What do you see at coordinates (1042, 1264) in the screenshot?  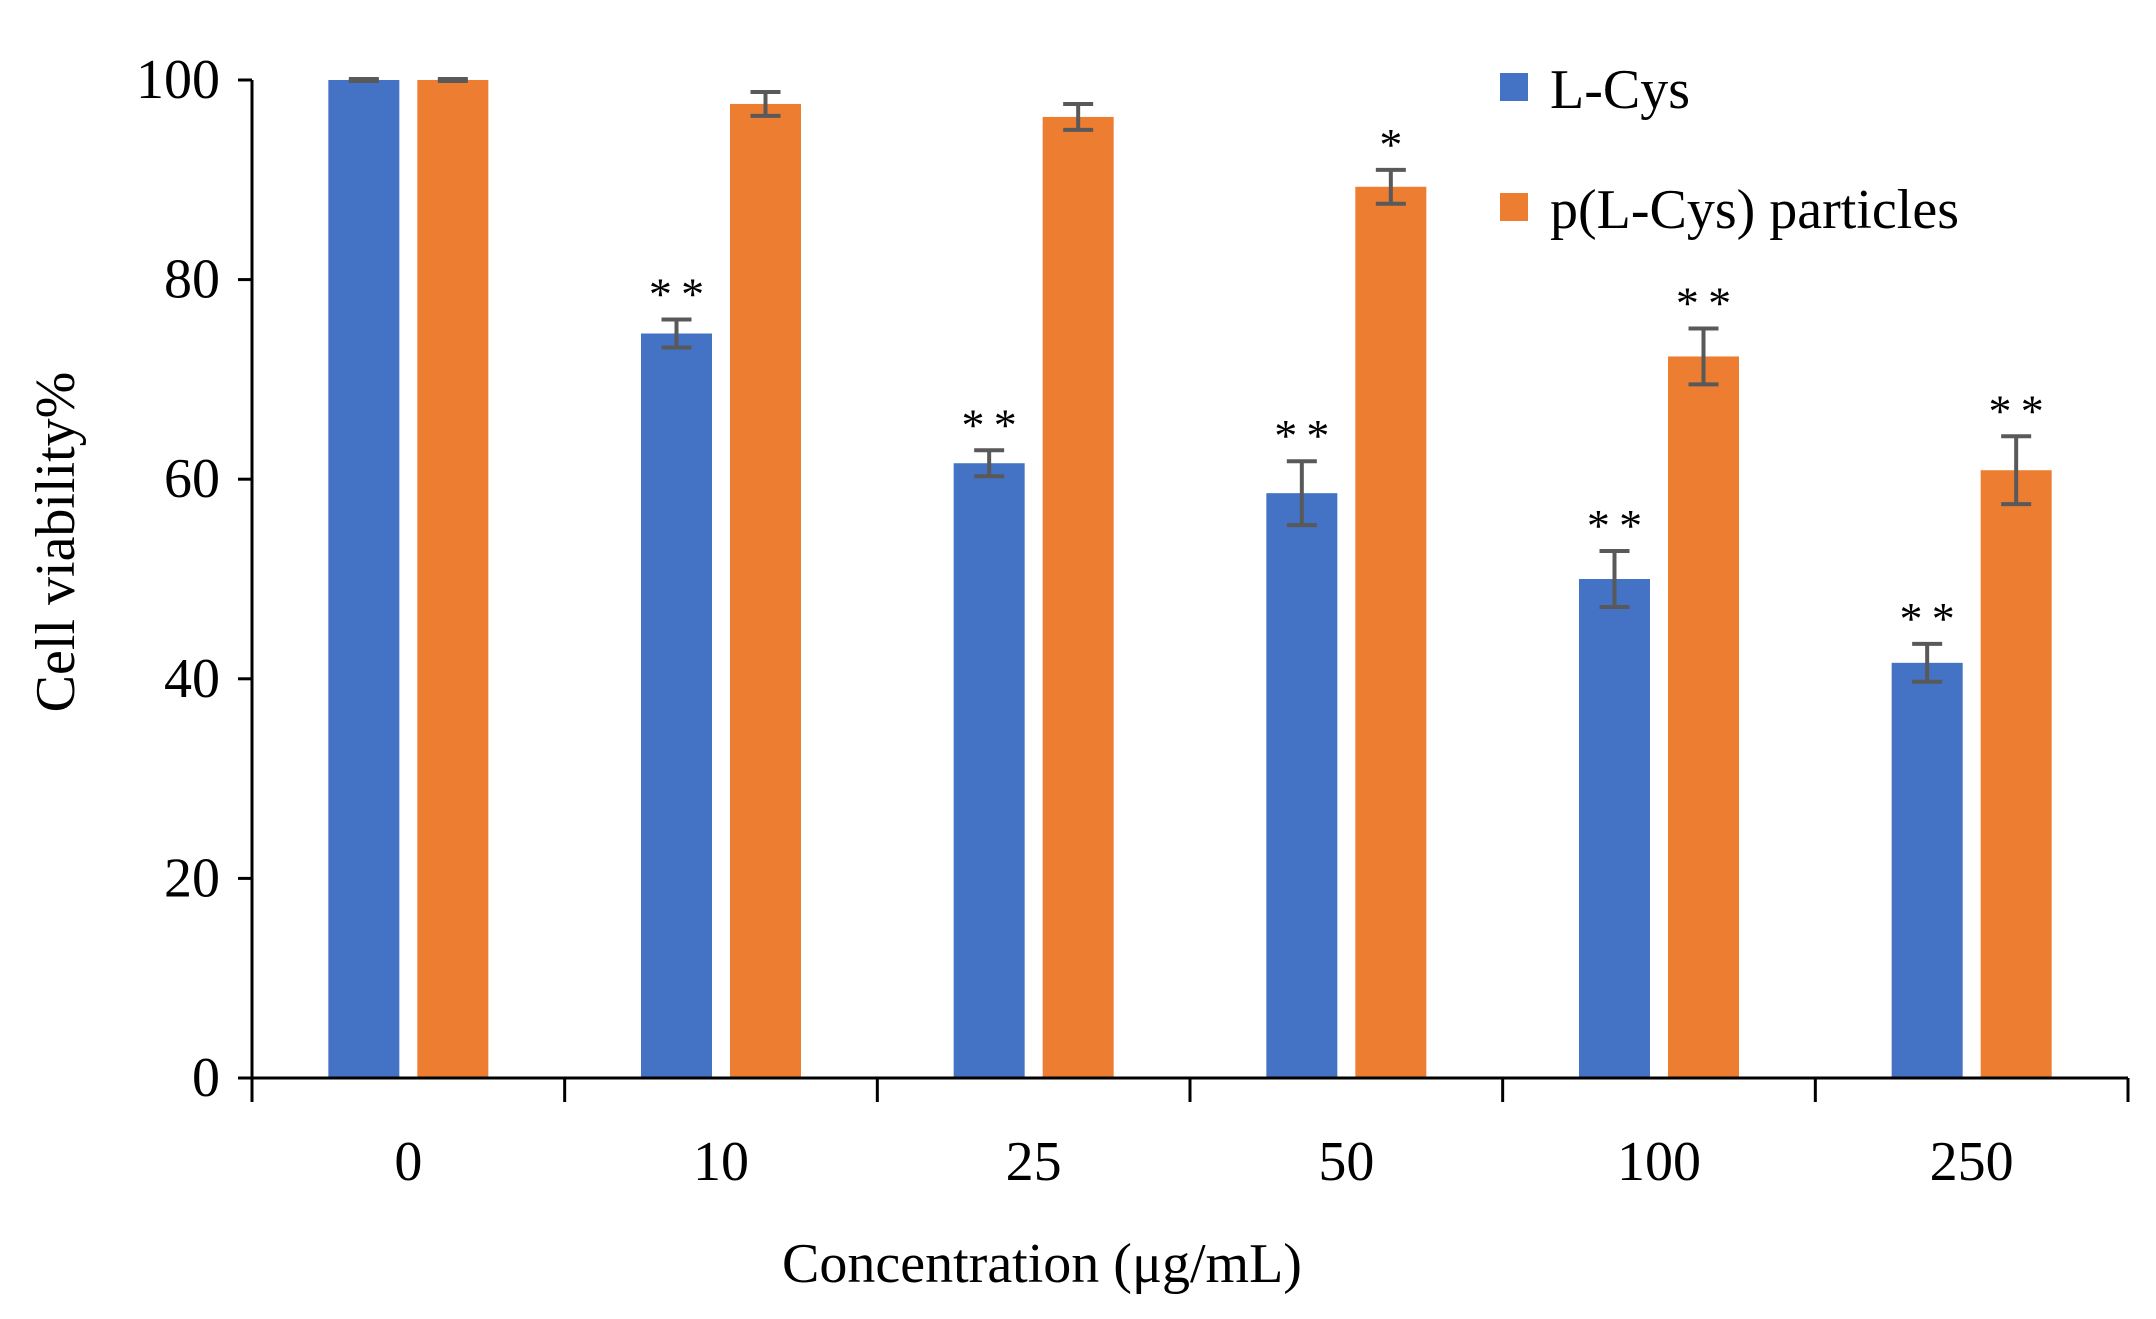 I see `x-axis-title: Concentration (μg/mL)` at bounding box center [1042, 1264].